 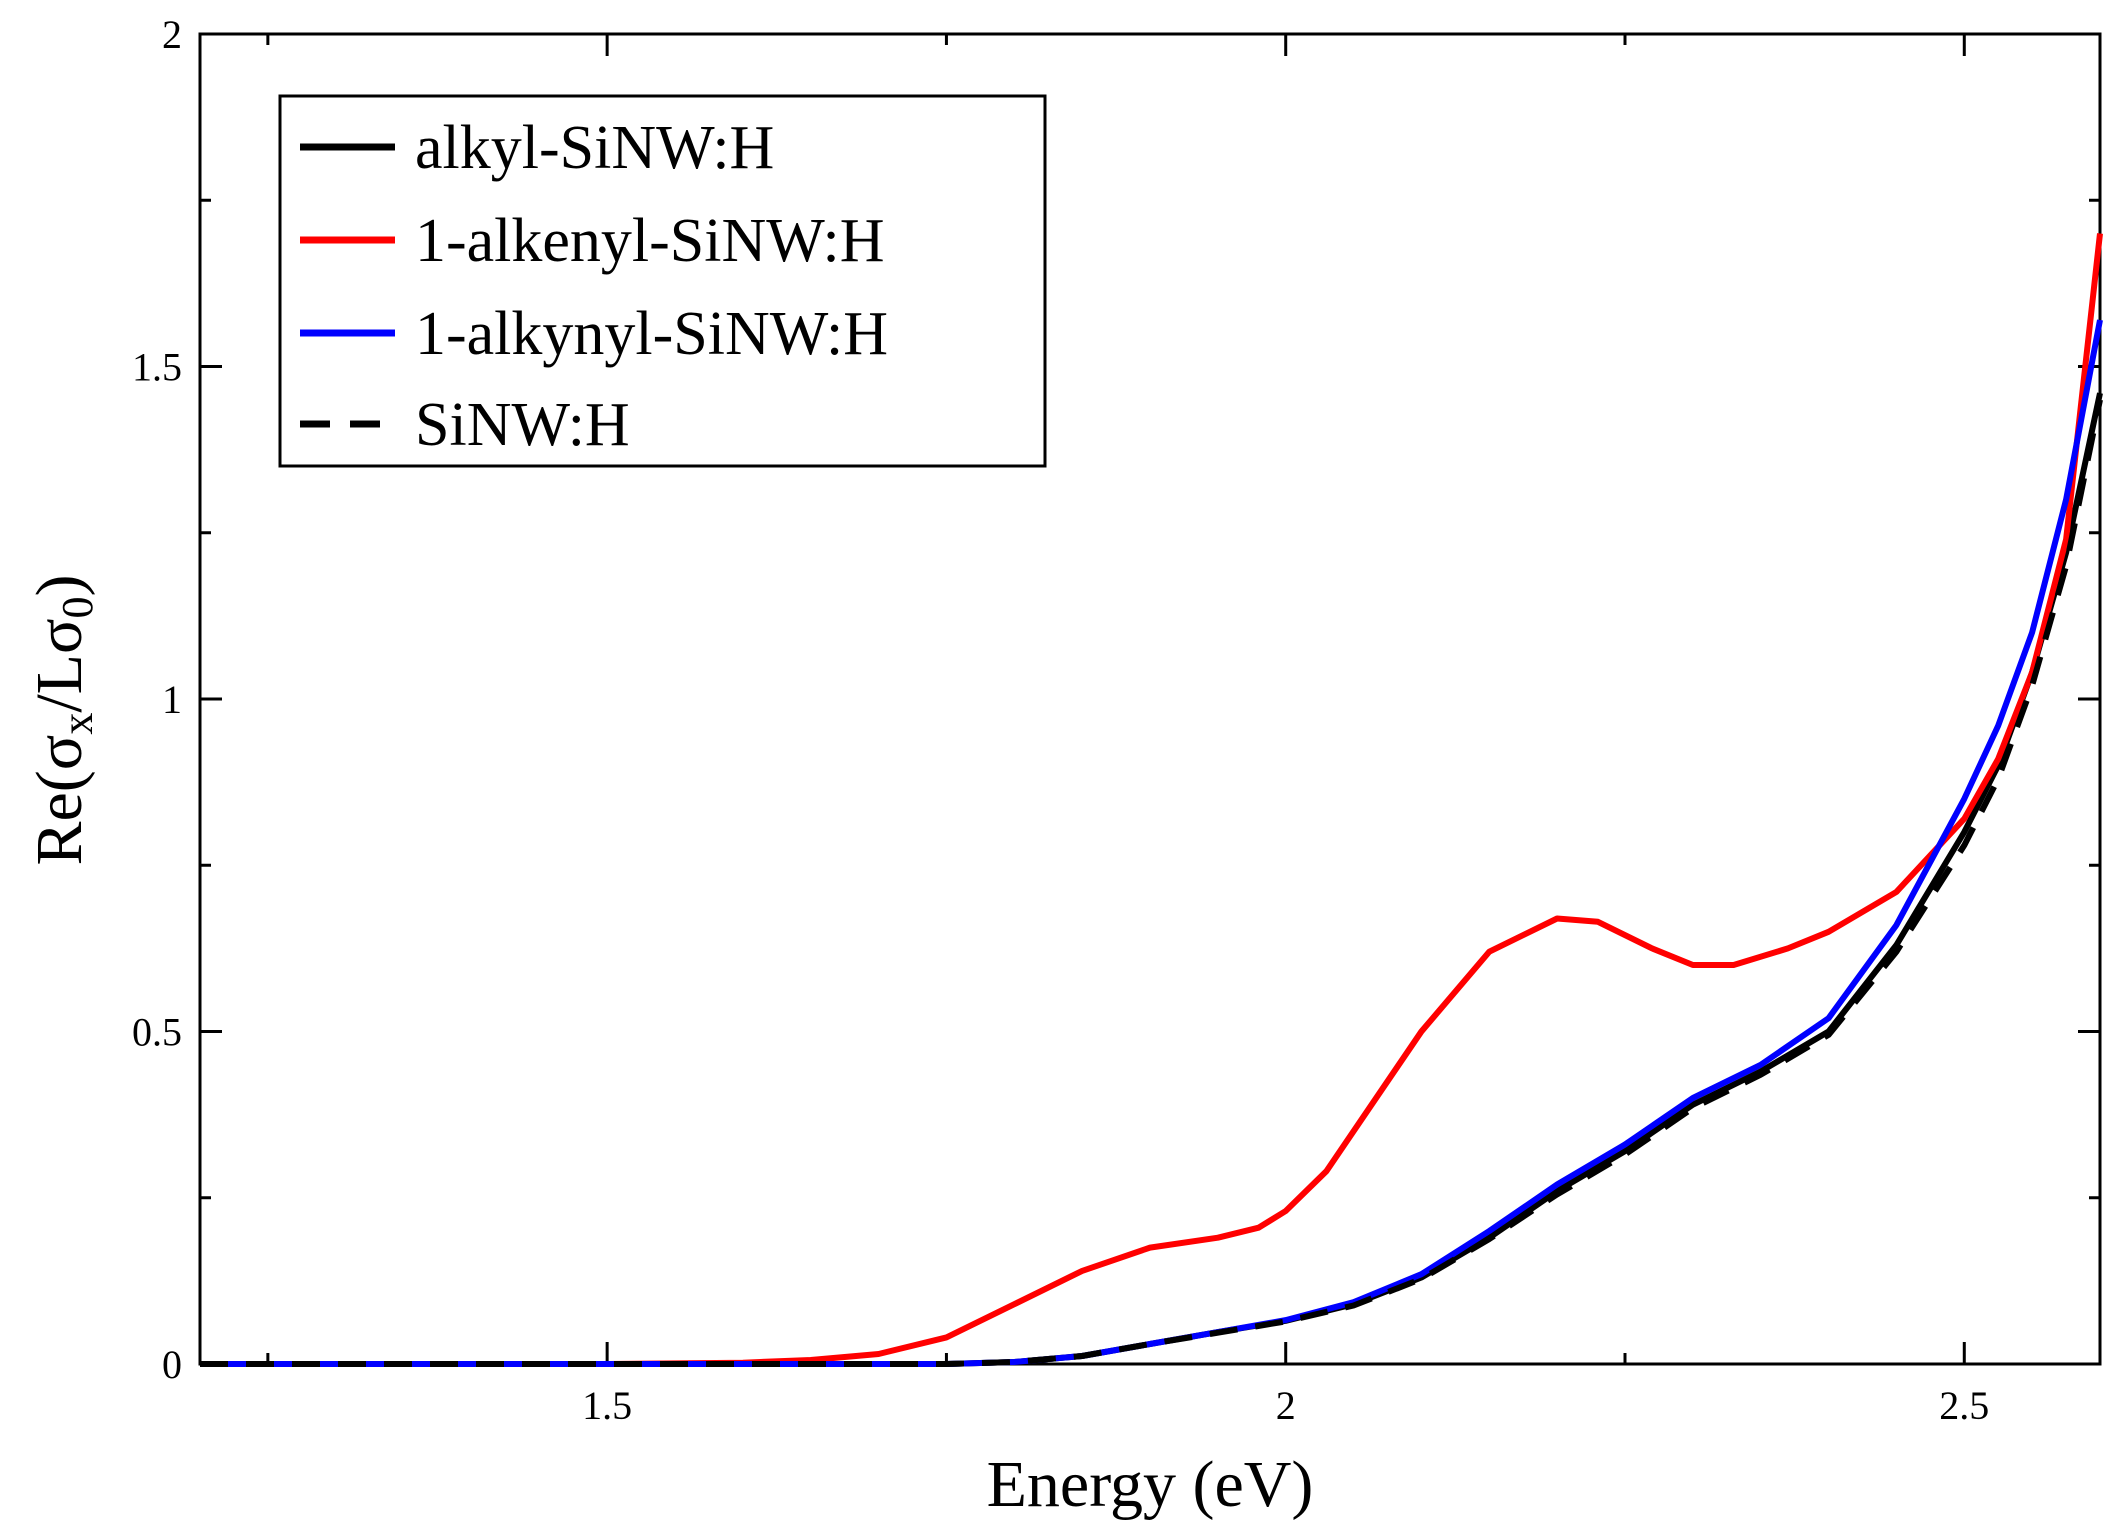 I want to click on y-tick-label: 0, so click(x=172, y=1364).